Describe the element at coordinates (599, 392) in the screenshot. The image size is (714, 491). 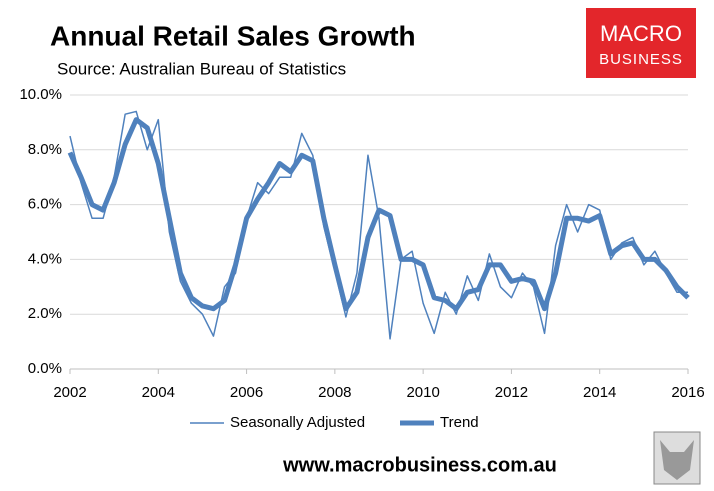
I see `x-tick-label: 2014` at that location.